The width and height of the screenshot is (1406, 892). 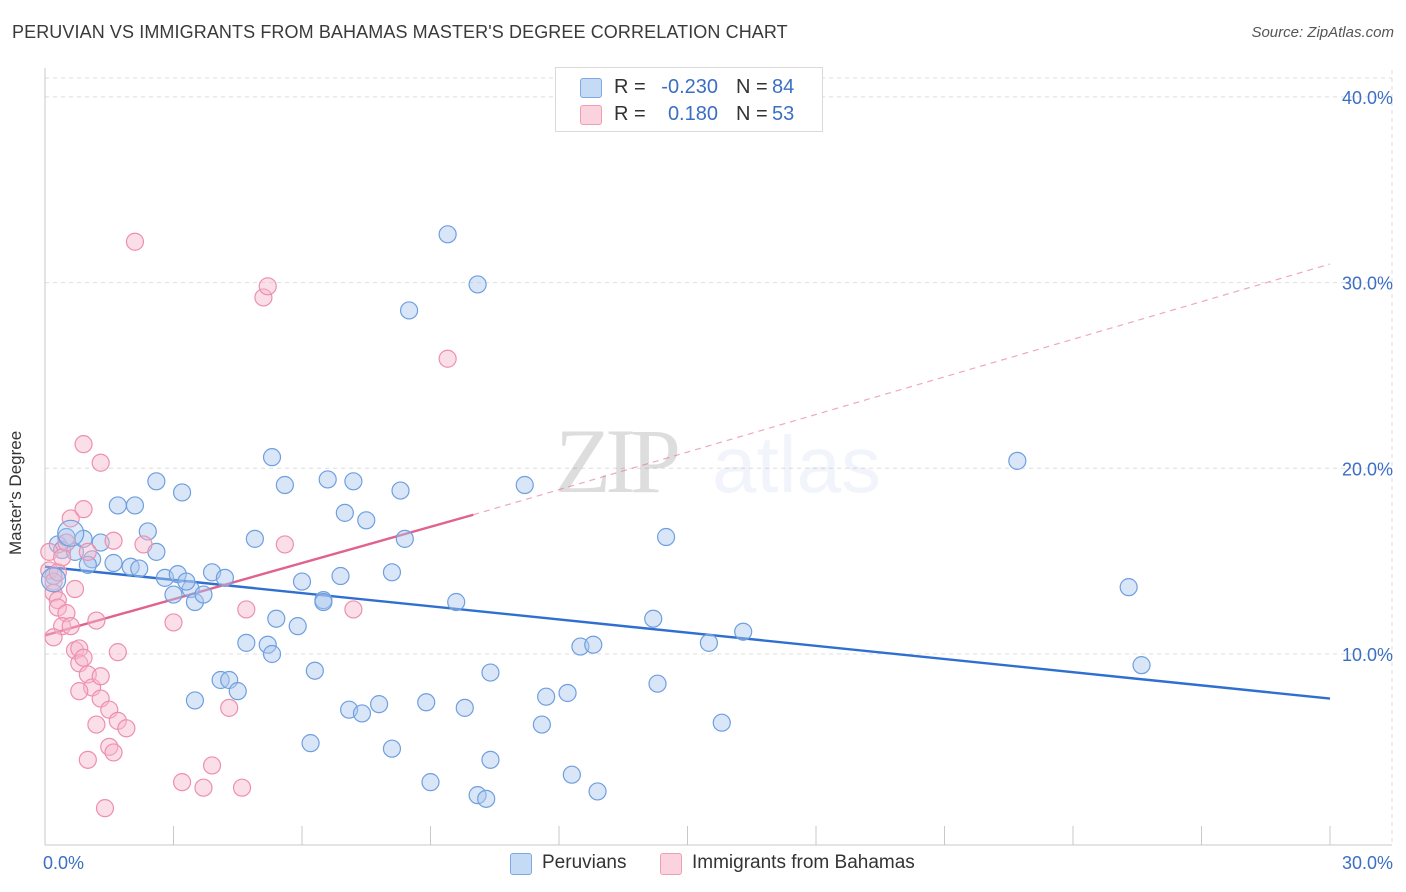 I want to click on correlation-legend: R = -0.230 N = 84 R = 0.180 N = 53, so click(x=689, y=99).